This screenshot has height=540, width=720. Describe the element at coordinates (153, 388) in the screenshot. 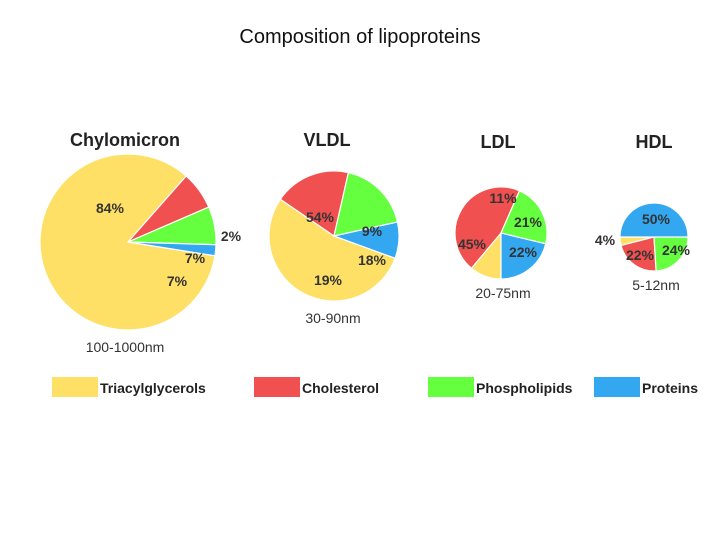

I see `legend-label-triacylglycerols: Triacylglycerols` at that location.